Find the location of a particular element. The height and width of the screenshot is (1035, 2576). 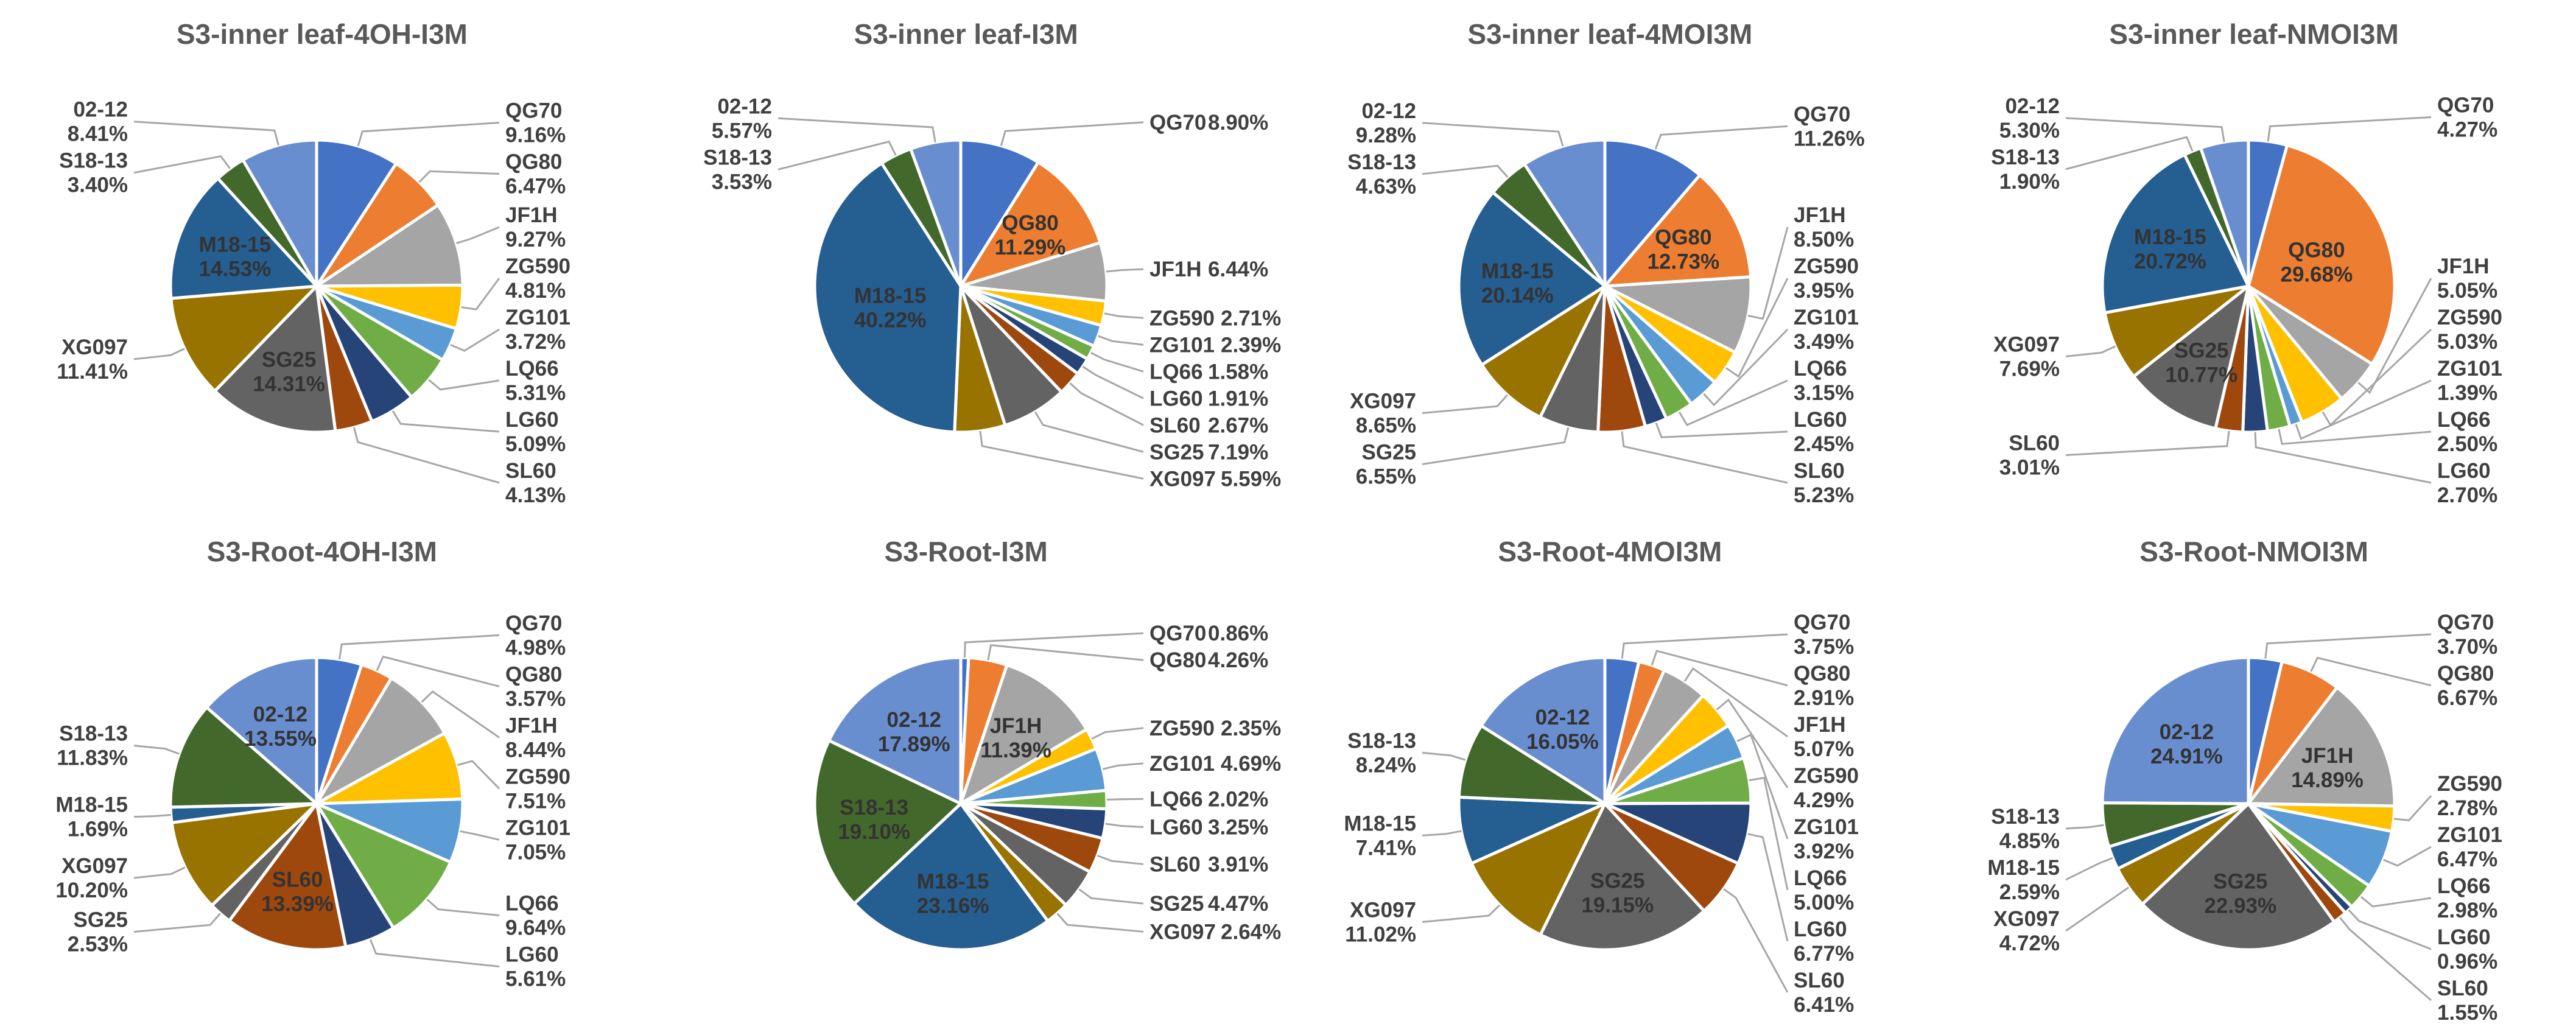

chart-title: S3-Root-I3M is located at coordinates (966, 551).